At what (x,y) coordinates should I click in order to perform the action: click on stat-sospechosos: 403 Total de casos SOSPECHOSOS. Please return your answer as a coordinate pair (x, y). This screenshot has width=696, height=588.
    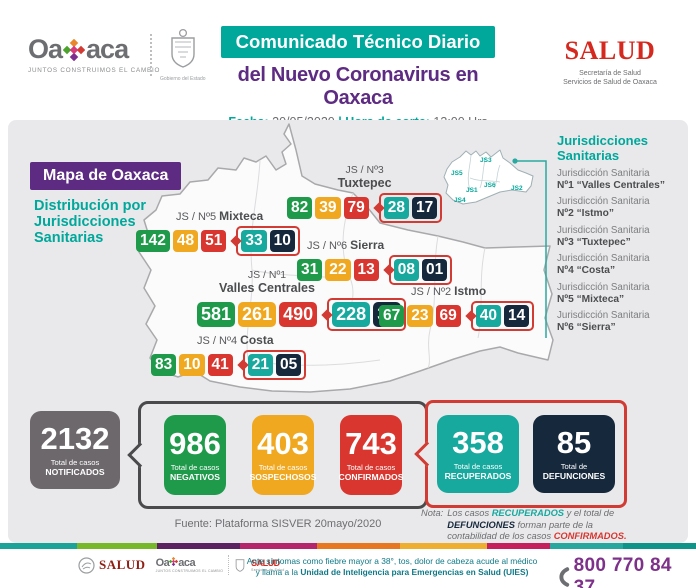
    Looking at the image, I should click on (283, 455).